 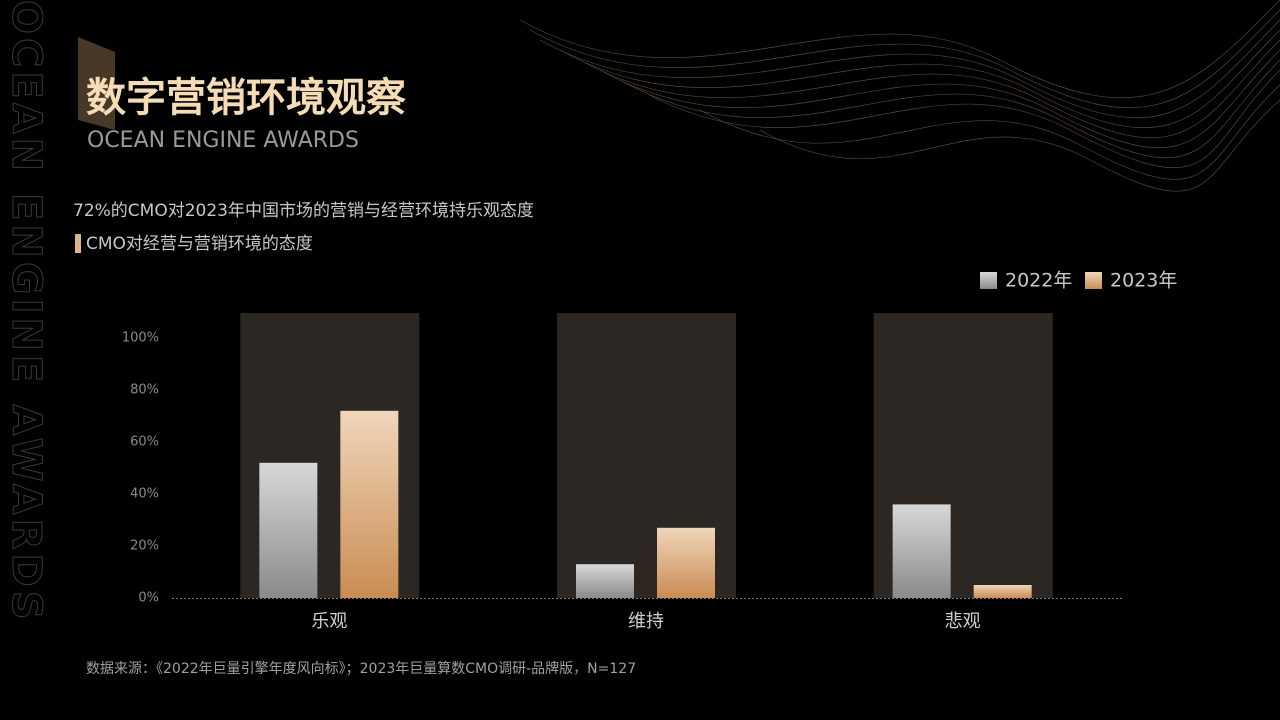 What do you see at coordinates (963, 621) in the screenshot?
I see `x-tick-label: 悲观` at bounding box center [963, 621].